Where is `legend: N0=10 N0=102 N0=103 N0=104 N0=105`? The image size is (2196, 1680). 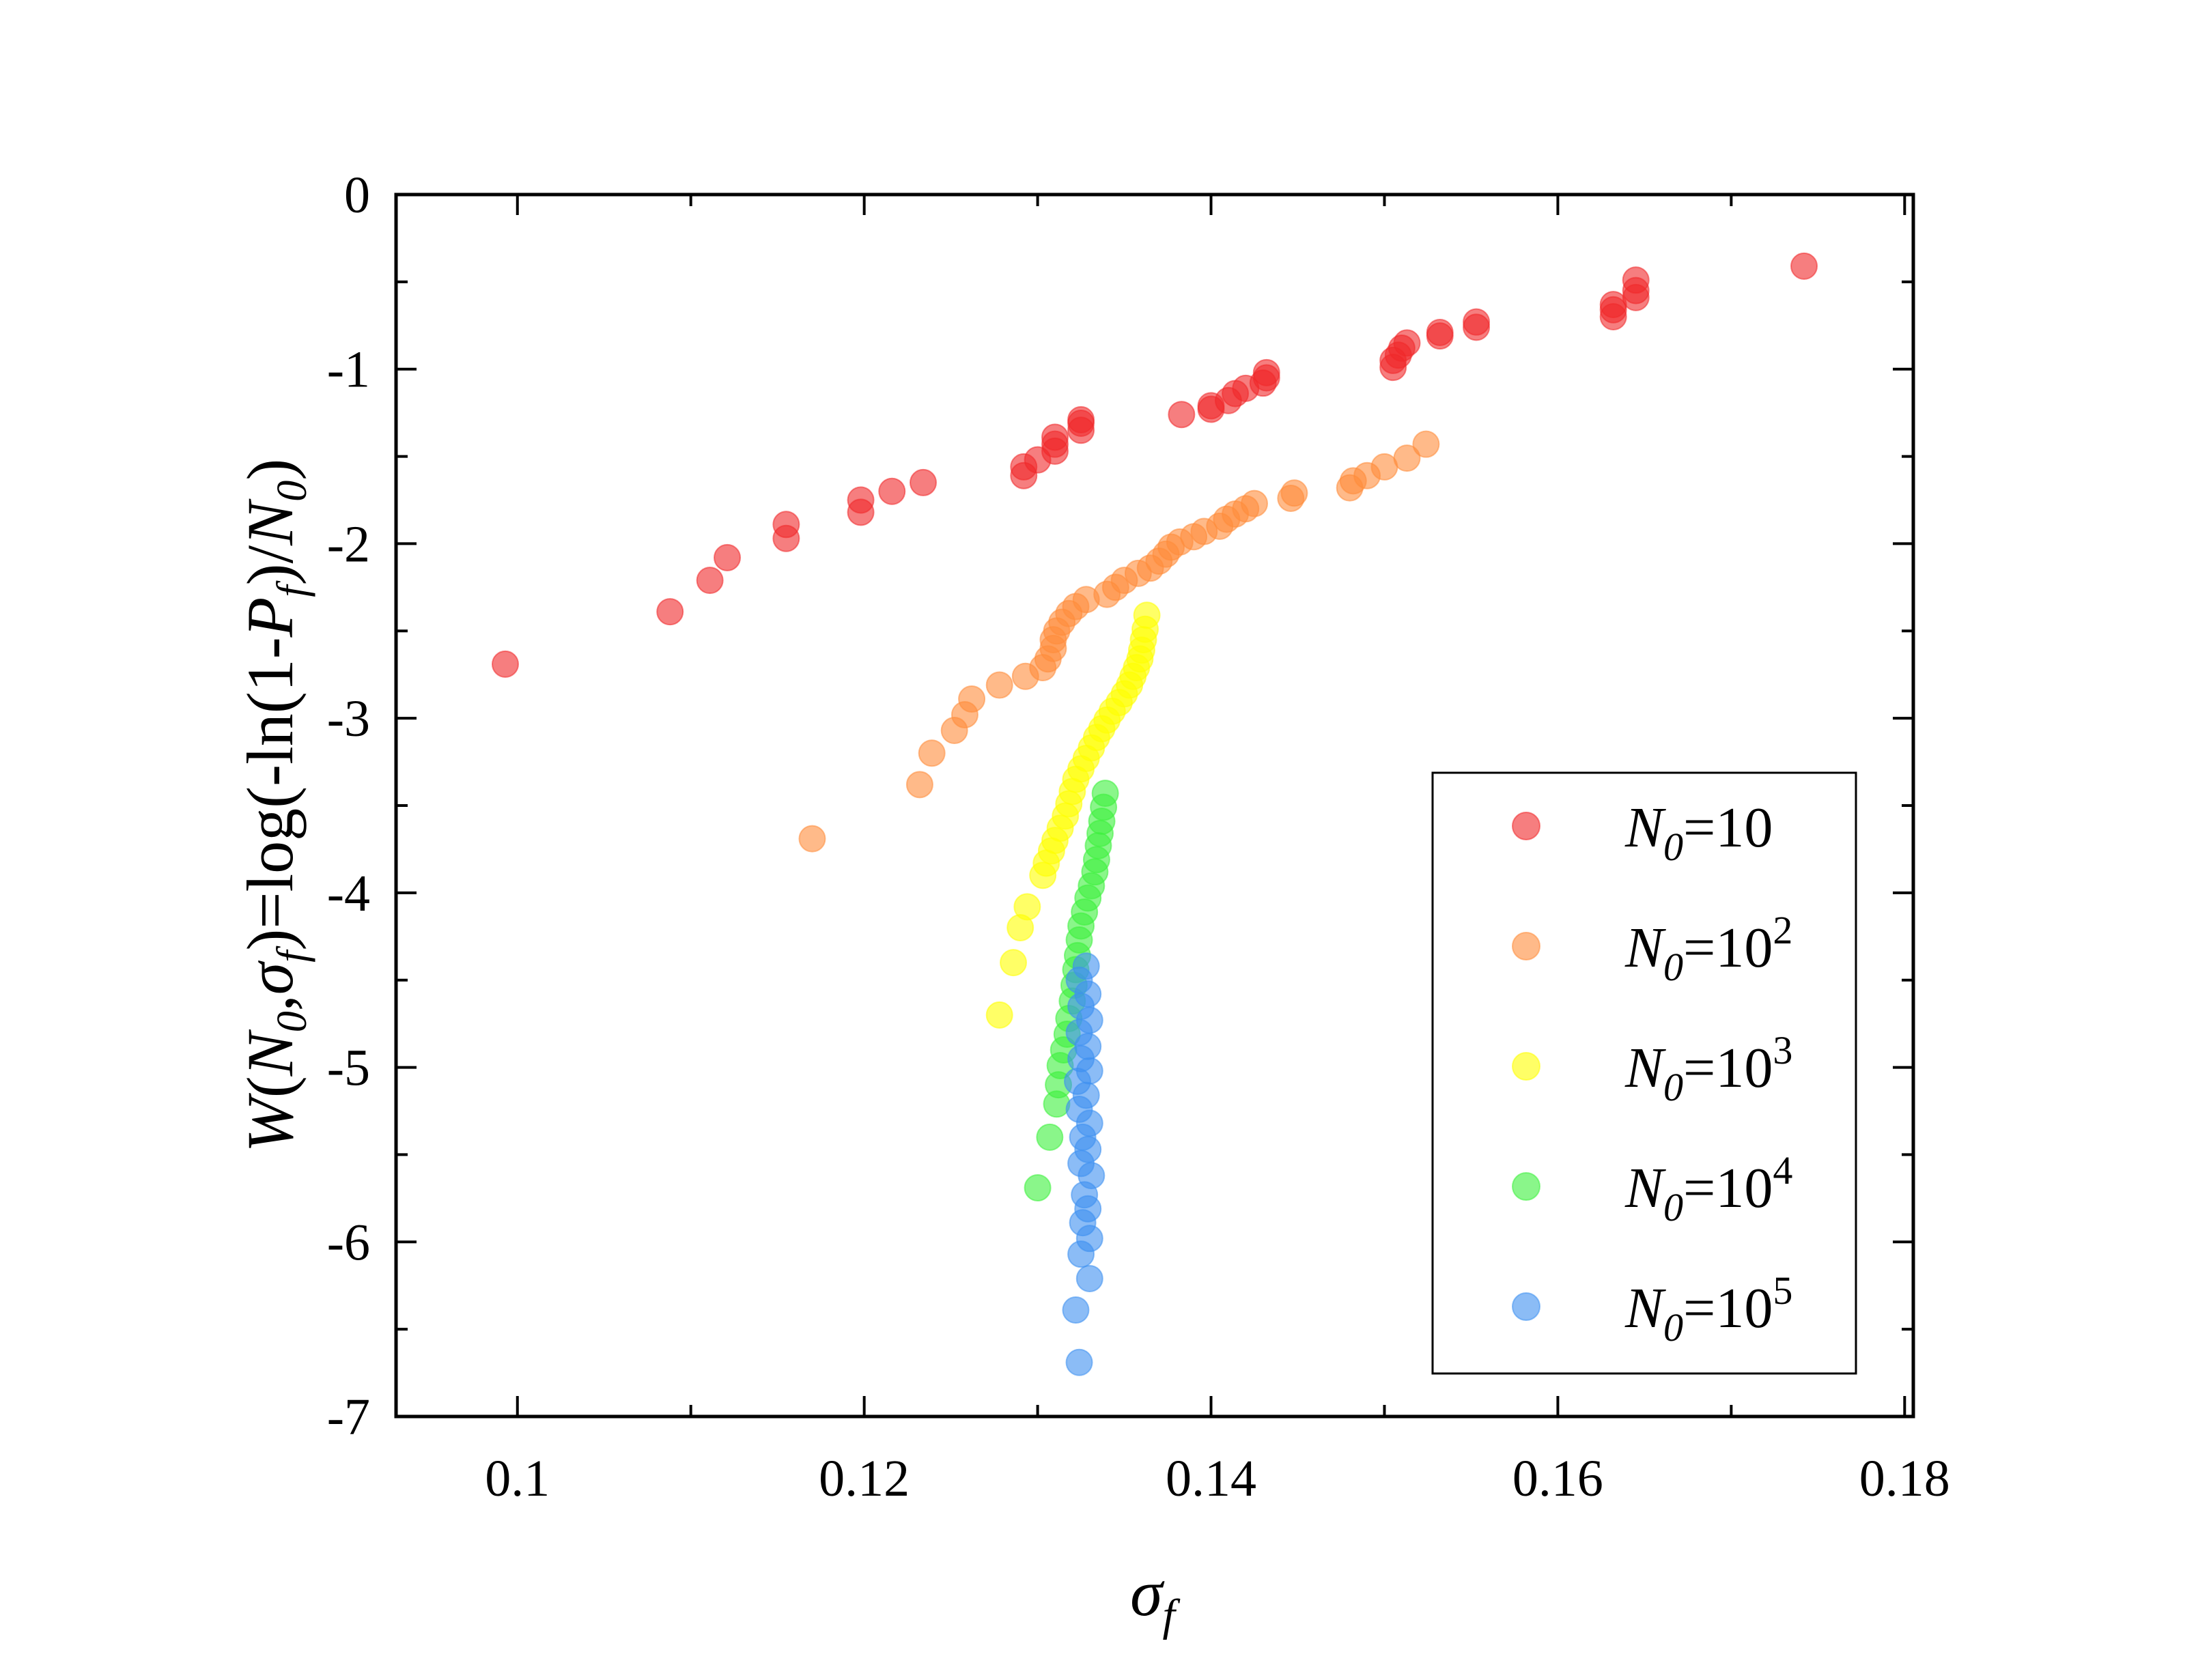
legend: N0=10 N0=102 N0=103 N0=104 N0=105 is located at coordinates (1644, 1073).